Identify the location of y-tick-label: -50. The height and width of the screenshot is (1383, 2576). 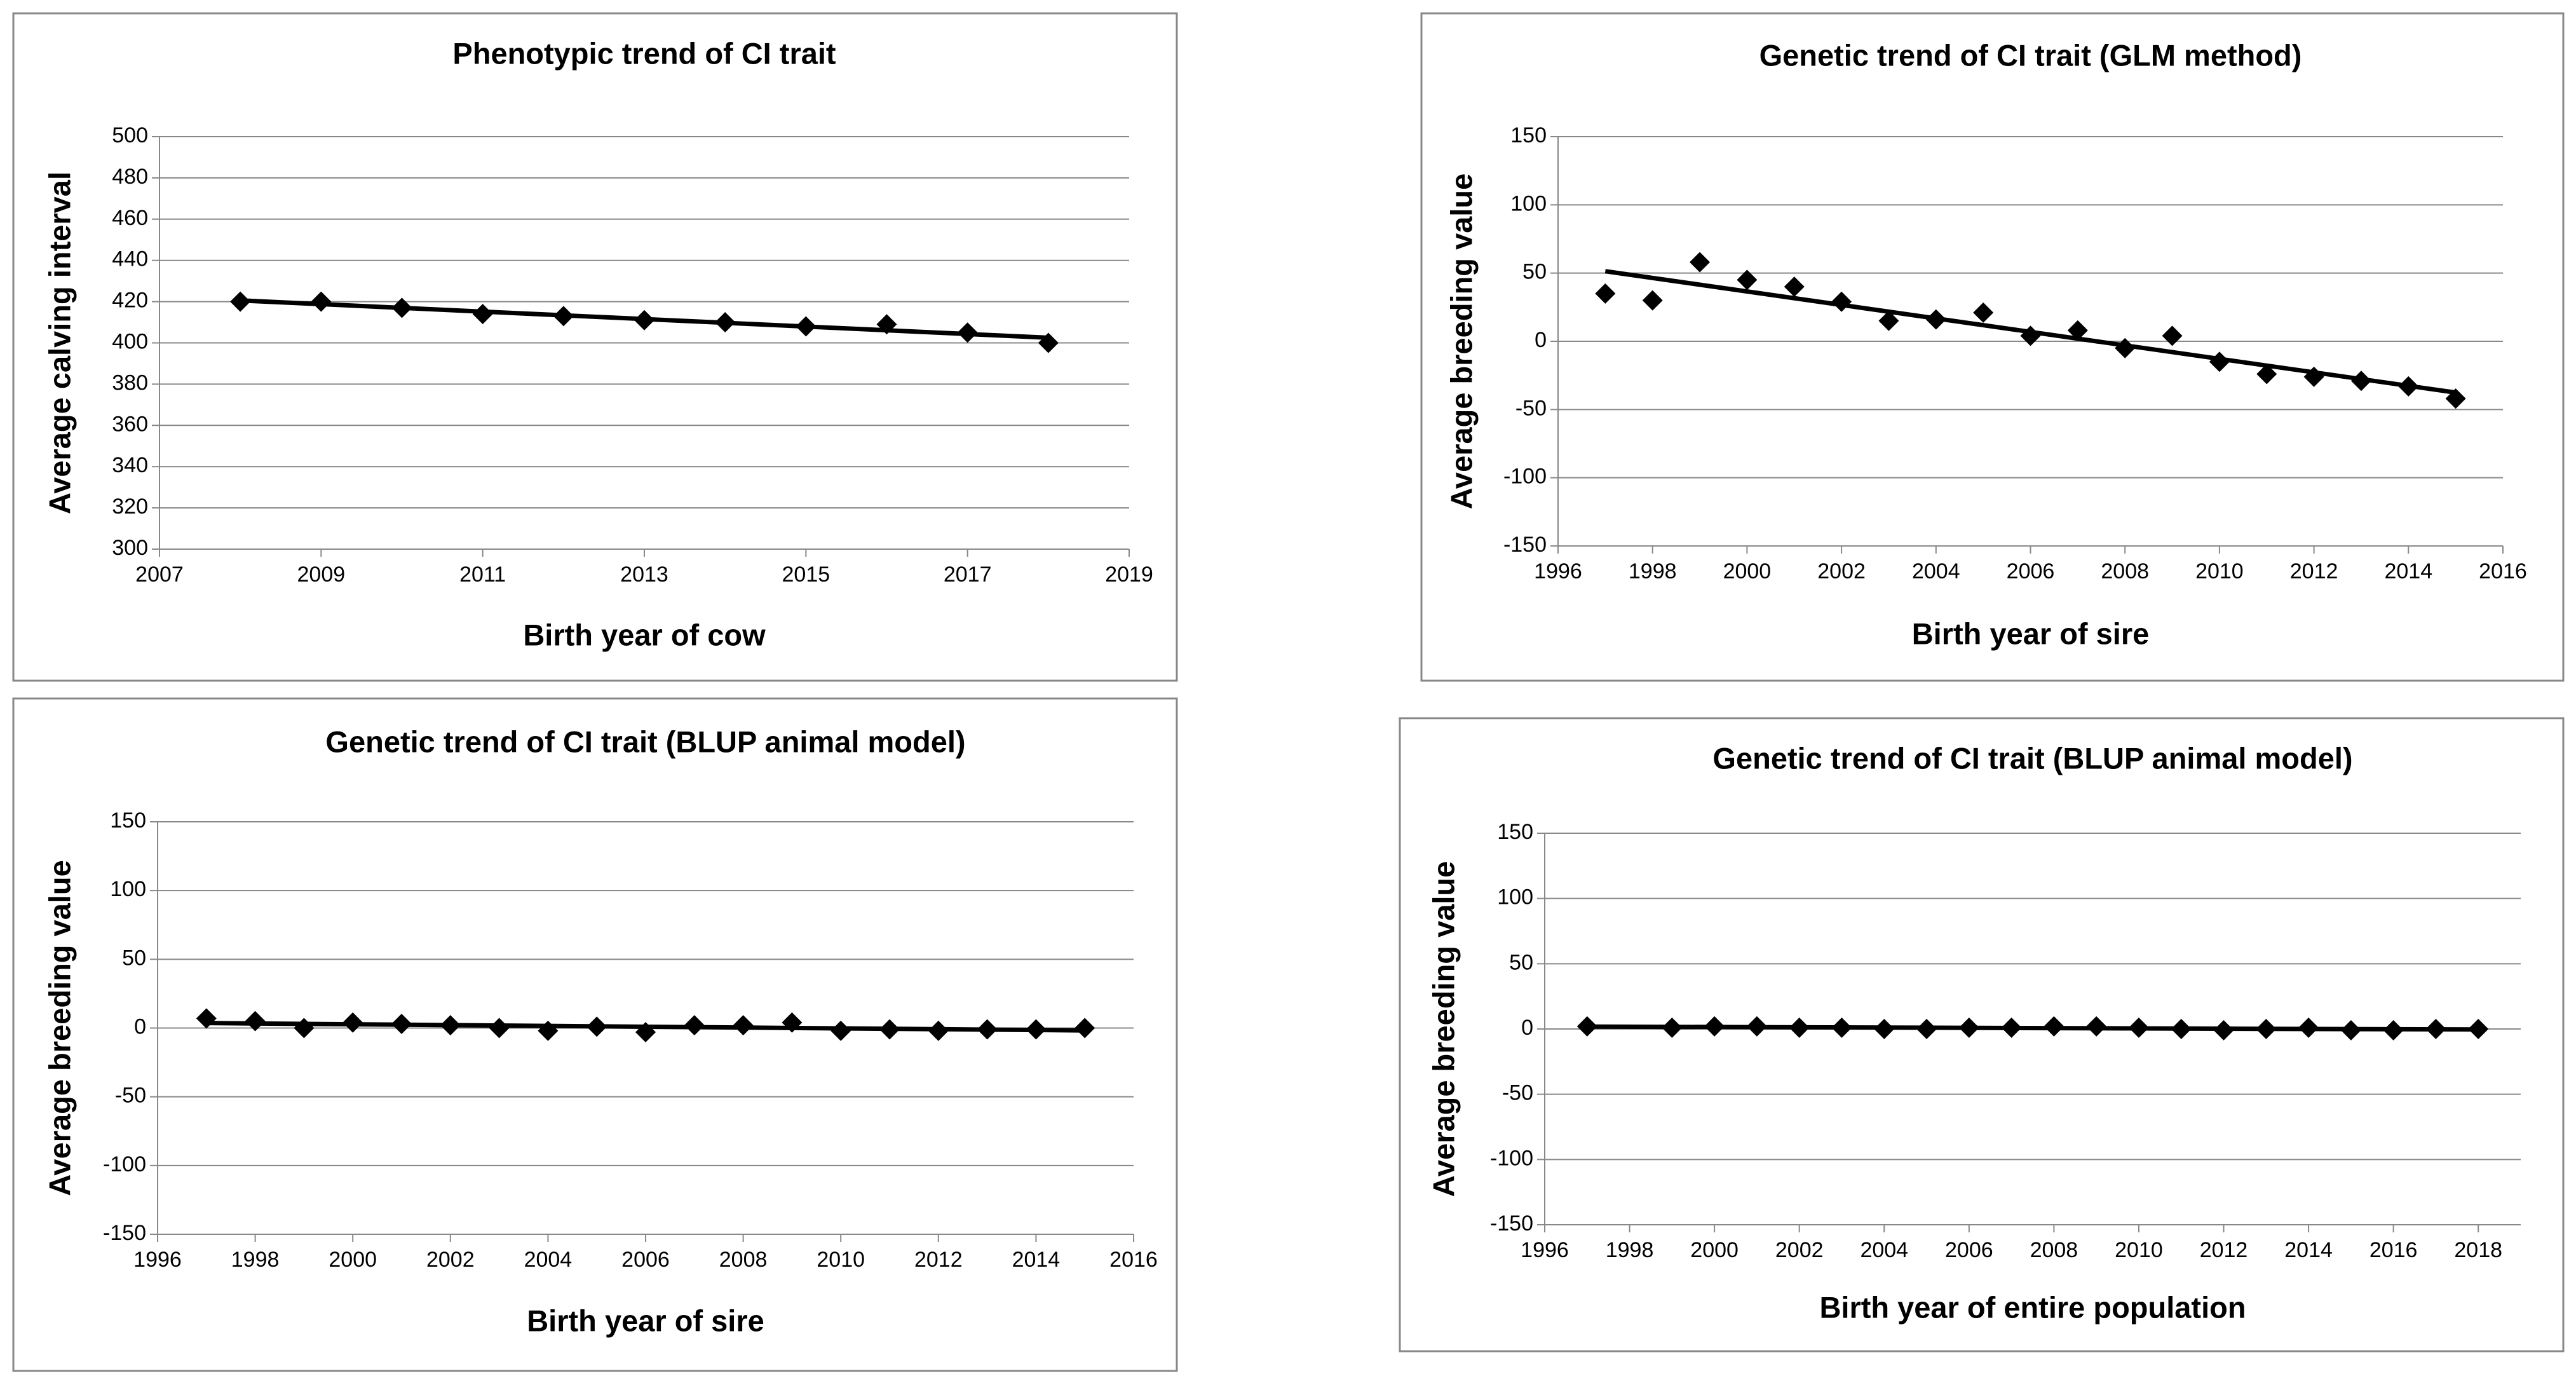
(1531, 408).